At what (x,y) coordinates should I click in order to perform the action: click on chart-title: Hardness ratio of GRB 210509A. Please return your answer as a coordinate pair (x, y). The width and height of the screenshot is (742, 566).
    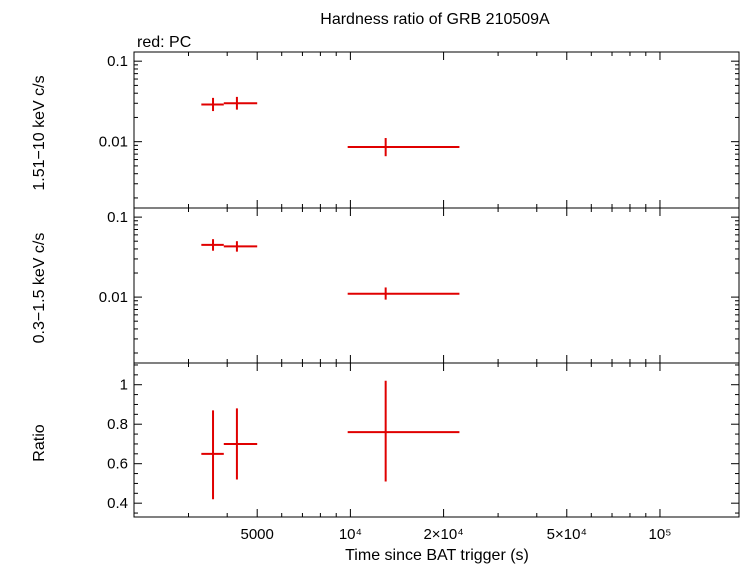
    Looking at the image, I should click on (435, 19).